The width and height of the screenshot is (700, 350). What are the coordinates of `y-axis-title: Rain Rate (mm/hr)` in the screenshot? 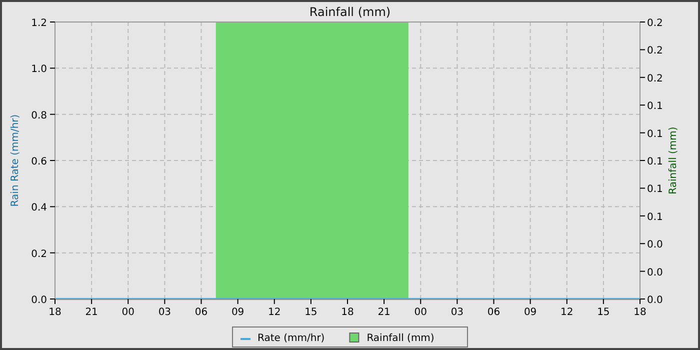 It's located at (15, 160).